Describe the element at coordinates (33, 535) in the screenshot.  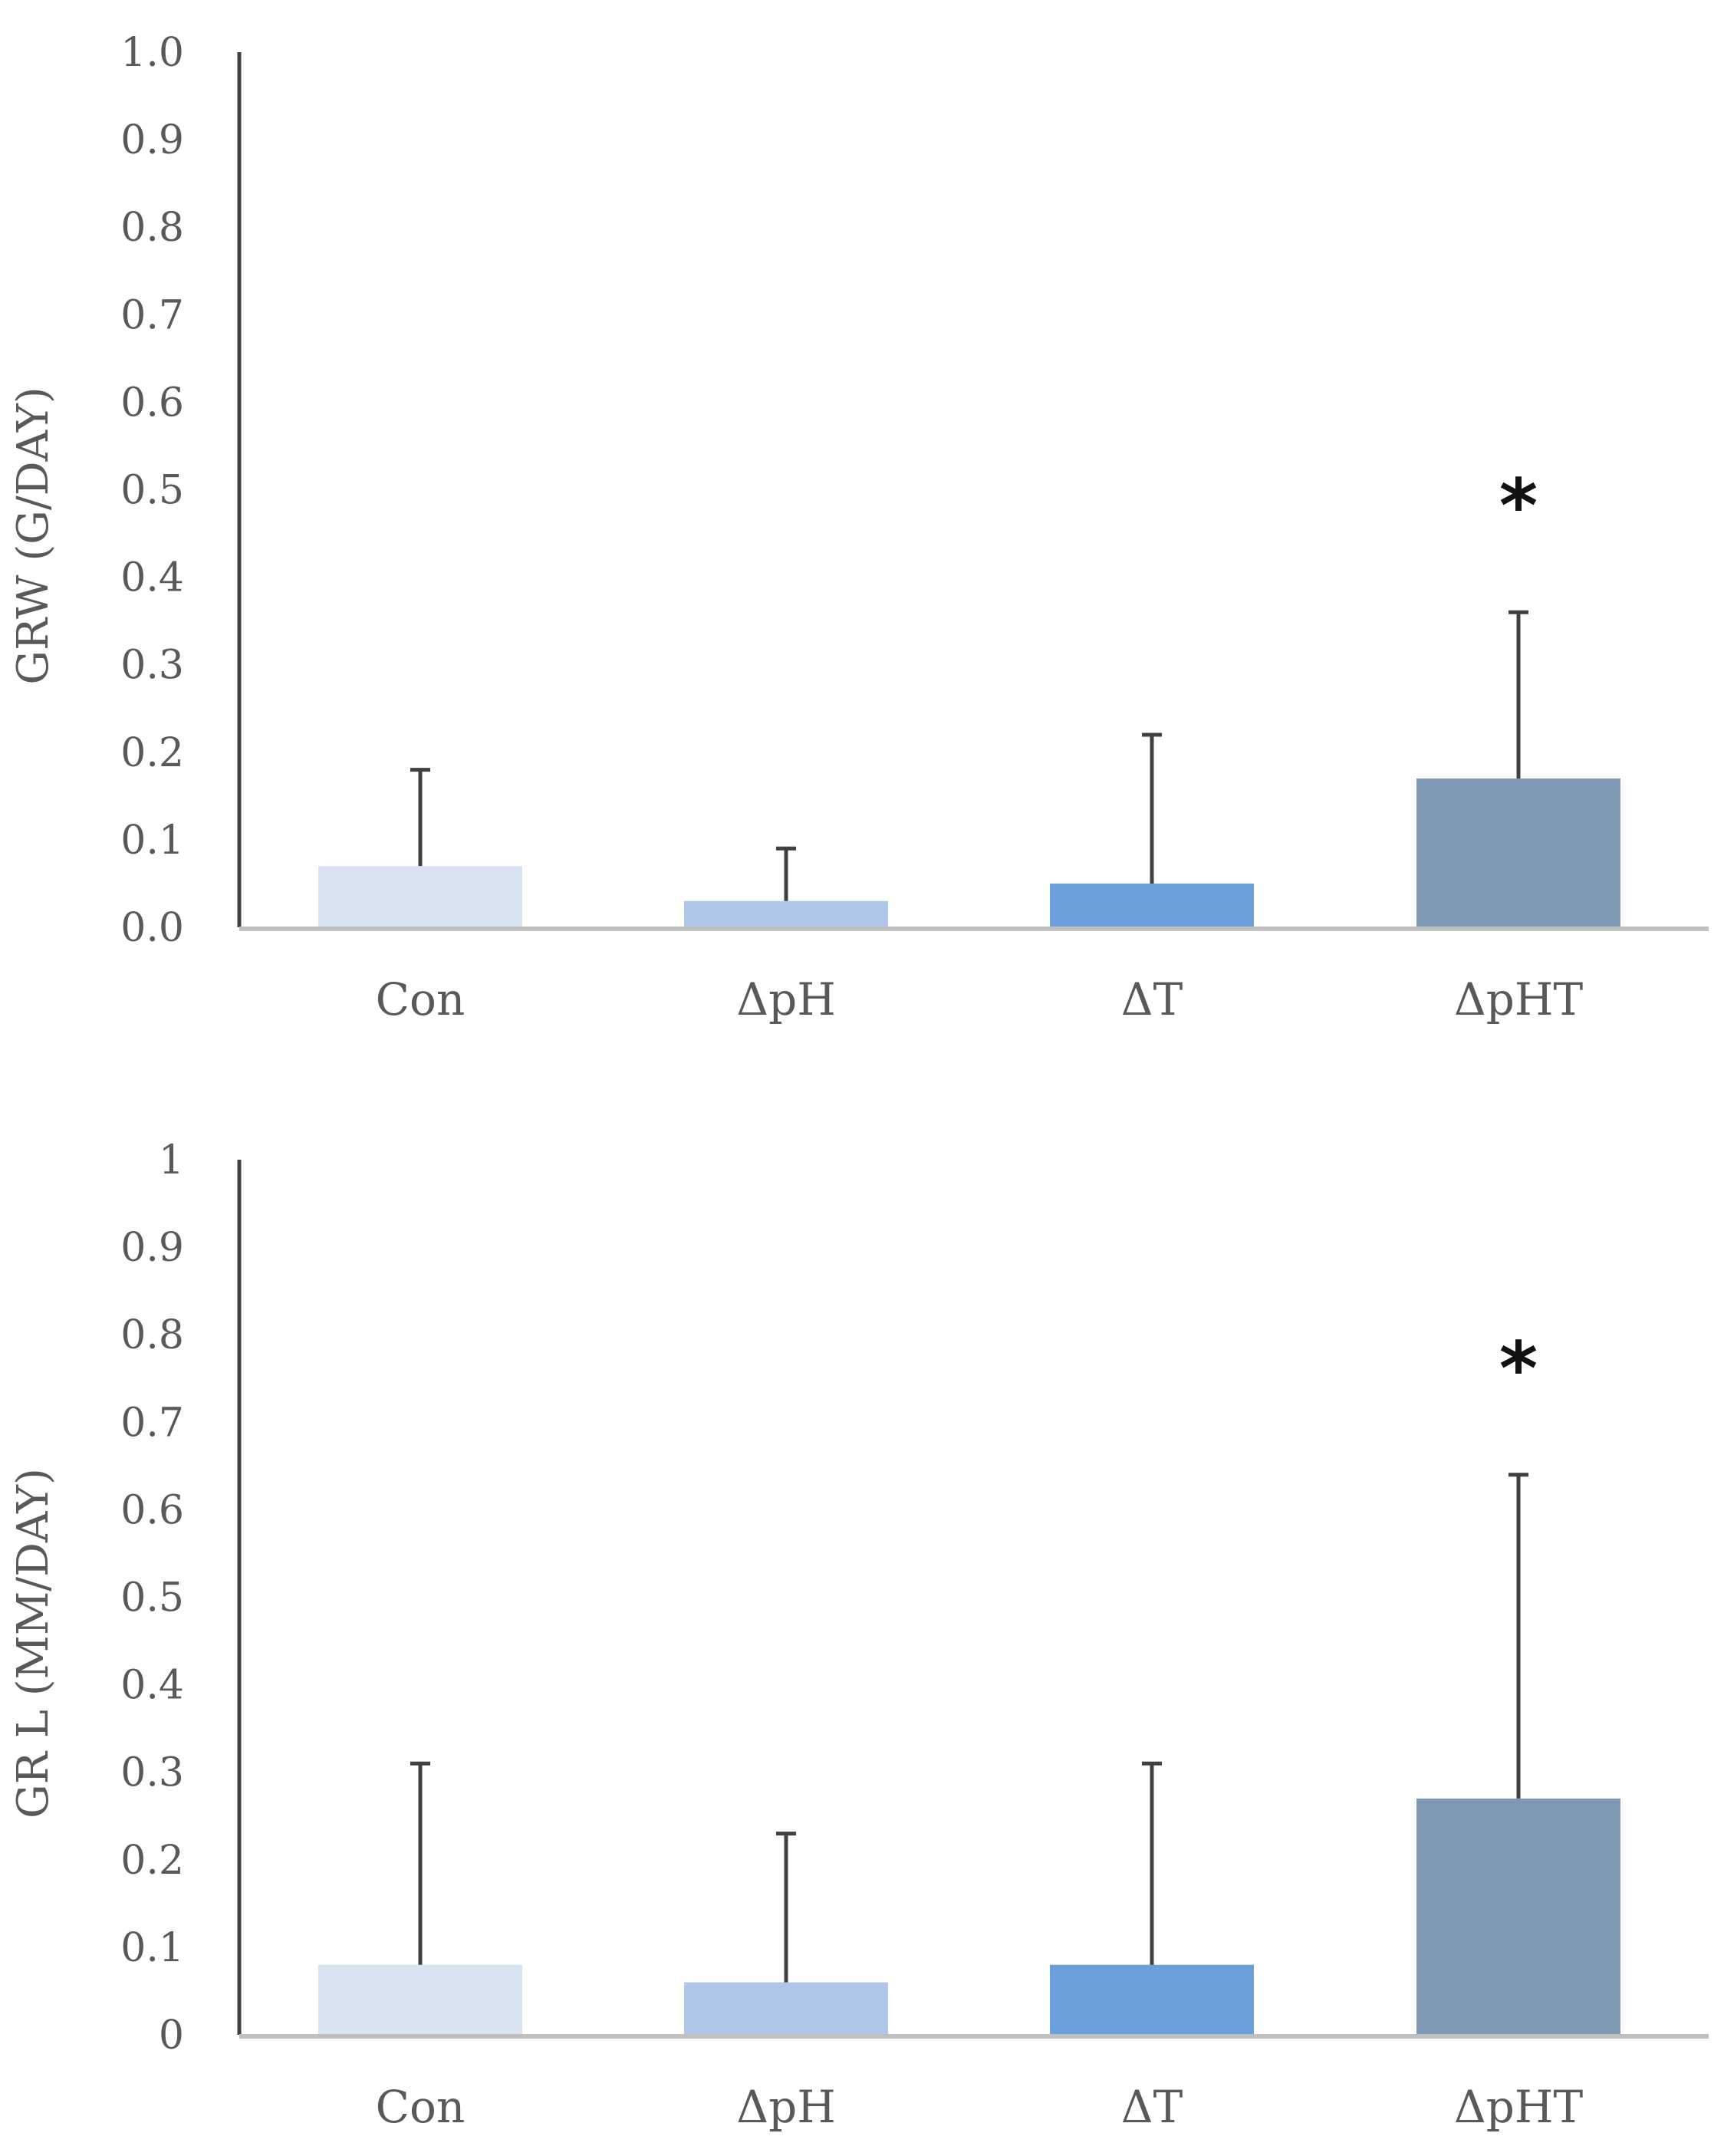
I see `y-axis-title: GRW (G/DAY)` at that location.